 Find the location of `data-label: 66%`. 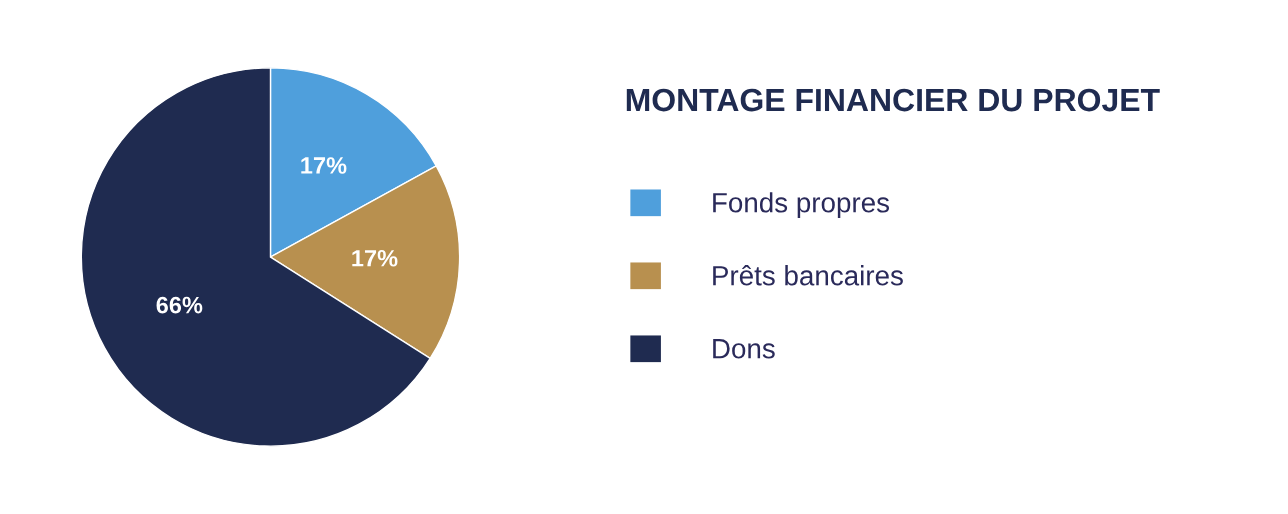

data-label: 66% is located at coordinates (179, 305).